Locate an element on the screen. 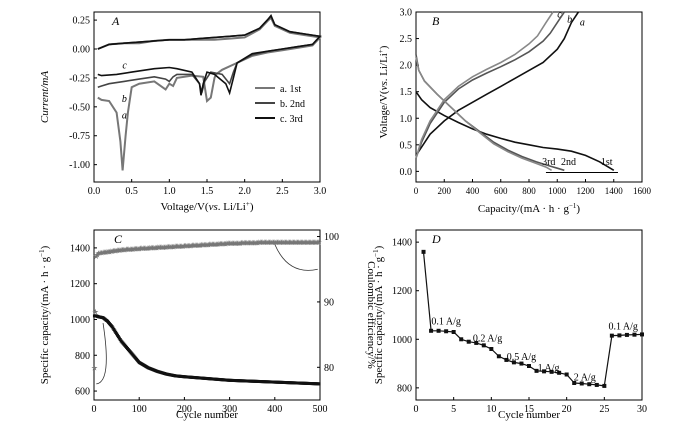  c-ytick-label: 1200 is located at coordinates (80, 284).